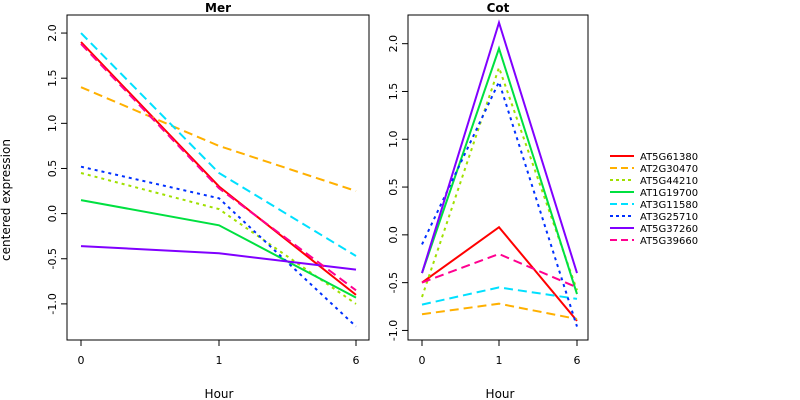 This screenshot has width=800, height=400. What do you see at coordinates (219, 393) in the screenshot?
I see `x-axis-title-left: Hour` at bounding box center [219, 393].